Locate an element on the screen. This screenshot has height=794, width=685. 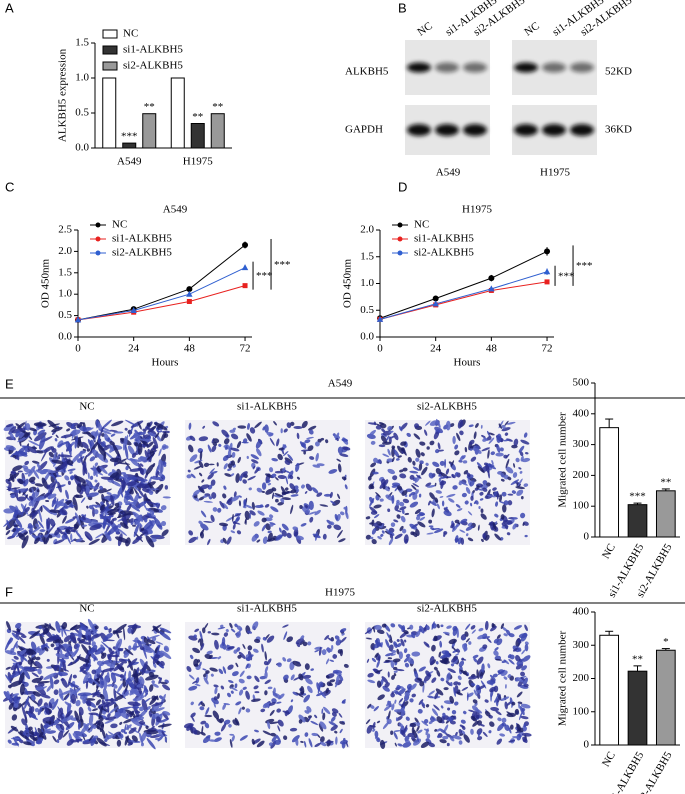
legend-swatch is located at coordinates (110, 66).